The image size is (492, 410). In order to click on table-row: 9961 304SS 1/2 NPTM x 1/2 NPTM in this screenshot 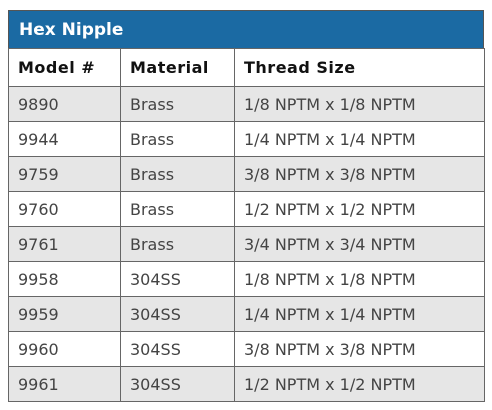, I will do `click(246, 384)`.